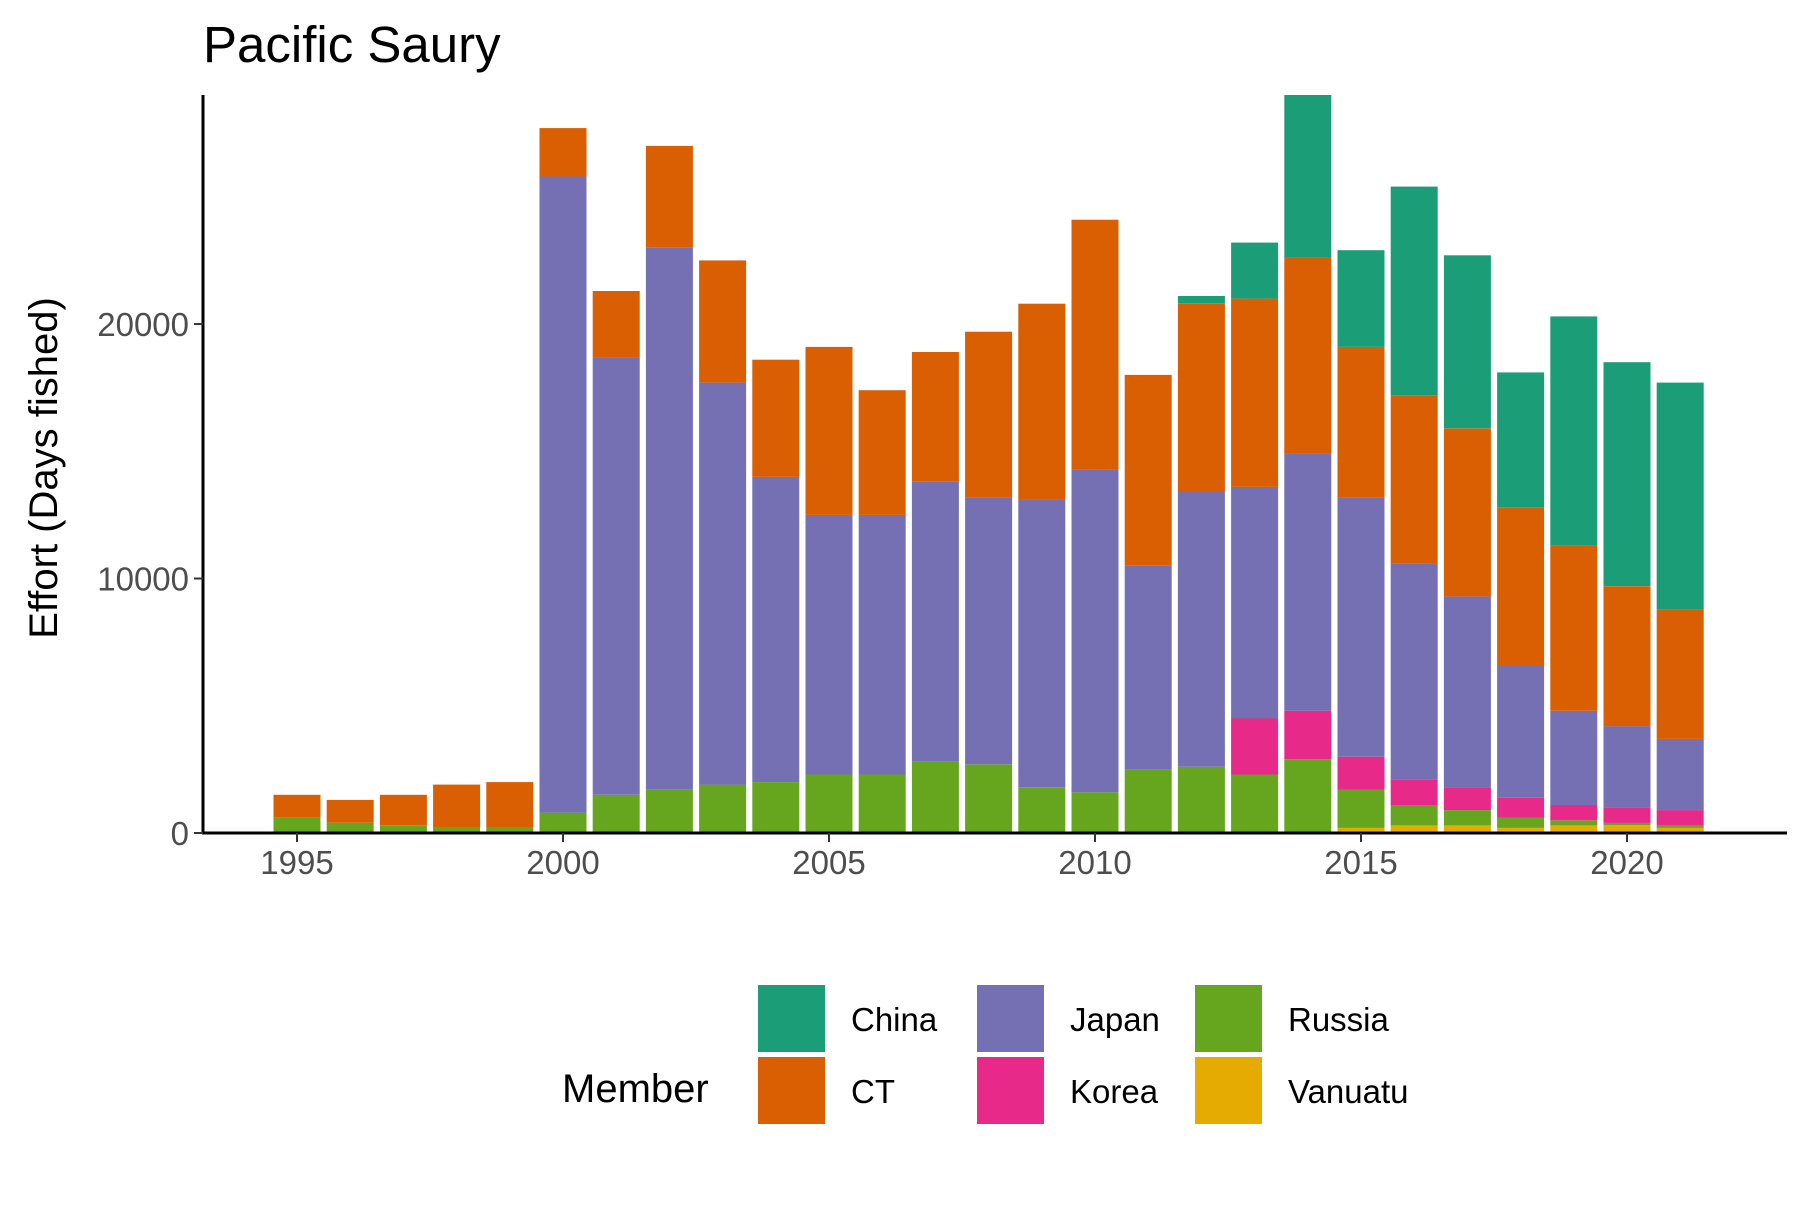  I want to click on bar-korea-2014, so click(1308, 735).